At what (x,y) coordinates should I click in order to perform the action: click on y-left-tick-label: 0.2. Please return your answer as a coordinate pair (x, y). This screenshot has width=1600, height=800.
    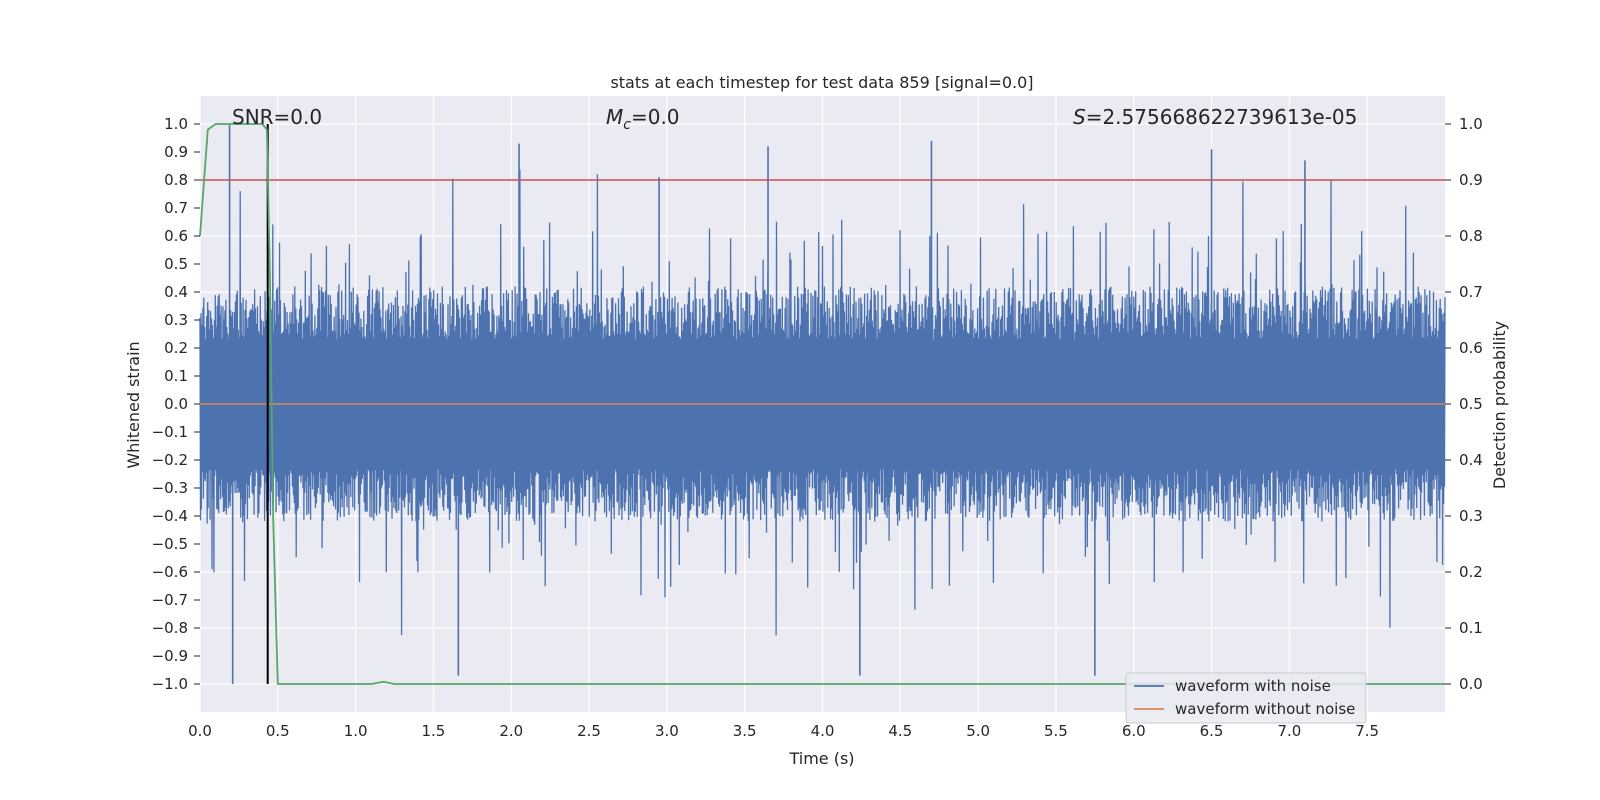
    Looking at the image, I should click on (176, 348).